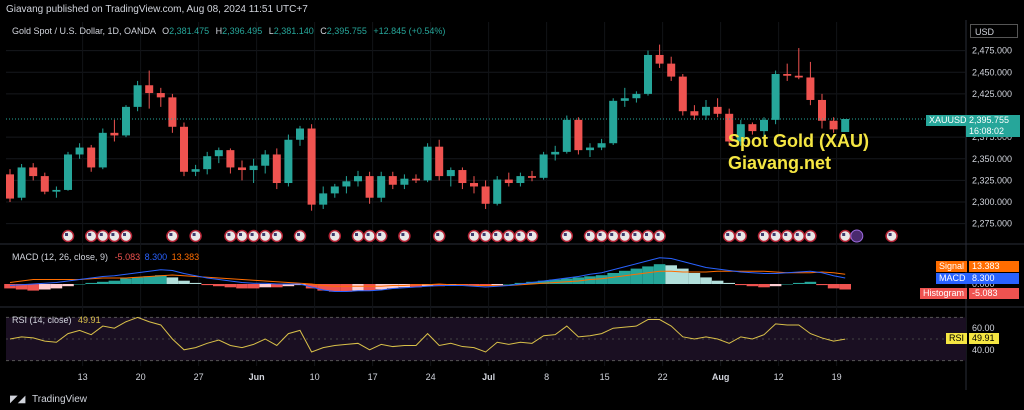 The width and height of the screenshot is (1024, 410). Describe the element at coordinates (60, 257) in the screenshot. I see `macd-label: MACD (12, 26, close, 9)` at that location.